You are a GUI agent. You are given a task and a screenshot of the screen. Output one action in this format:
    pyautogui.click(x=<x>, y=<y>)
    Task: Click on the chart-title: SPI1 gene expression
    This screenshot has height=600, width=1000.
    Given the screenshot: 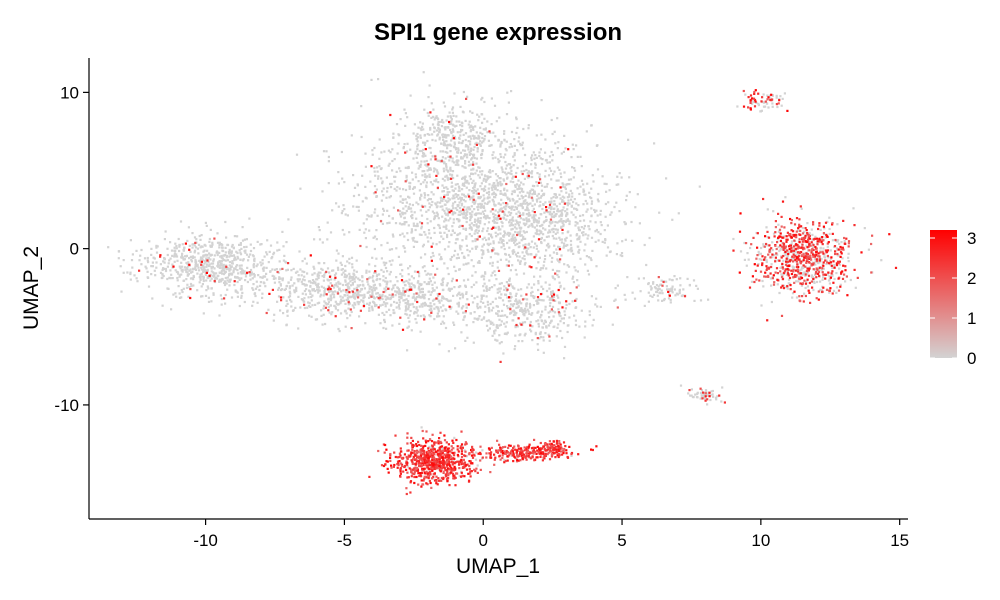 What is the action you would take?
    pyautogui.click(x=498, y=32)
    